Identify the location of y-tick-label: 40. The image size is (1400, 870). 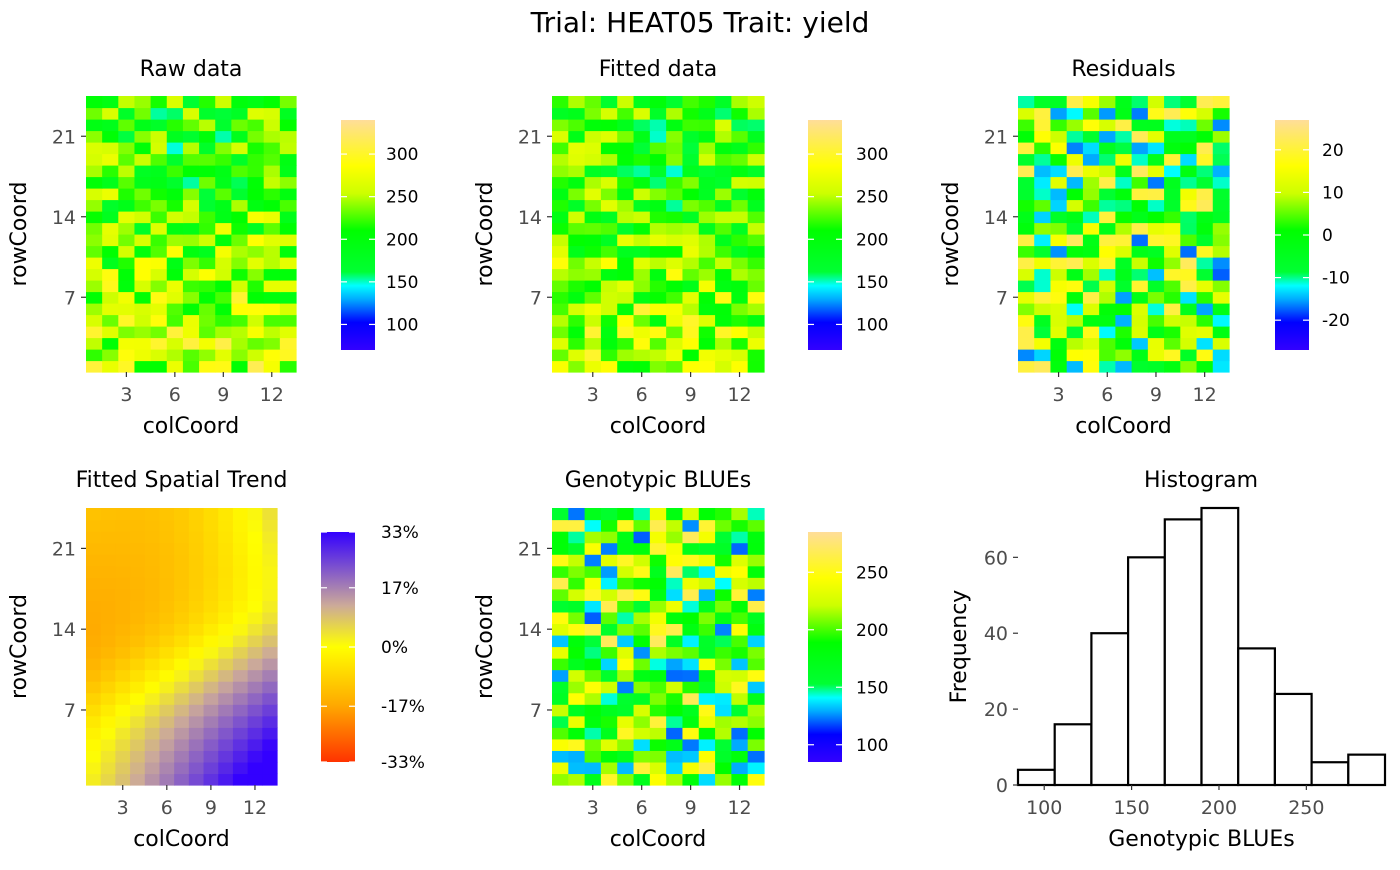
(996, 634).